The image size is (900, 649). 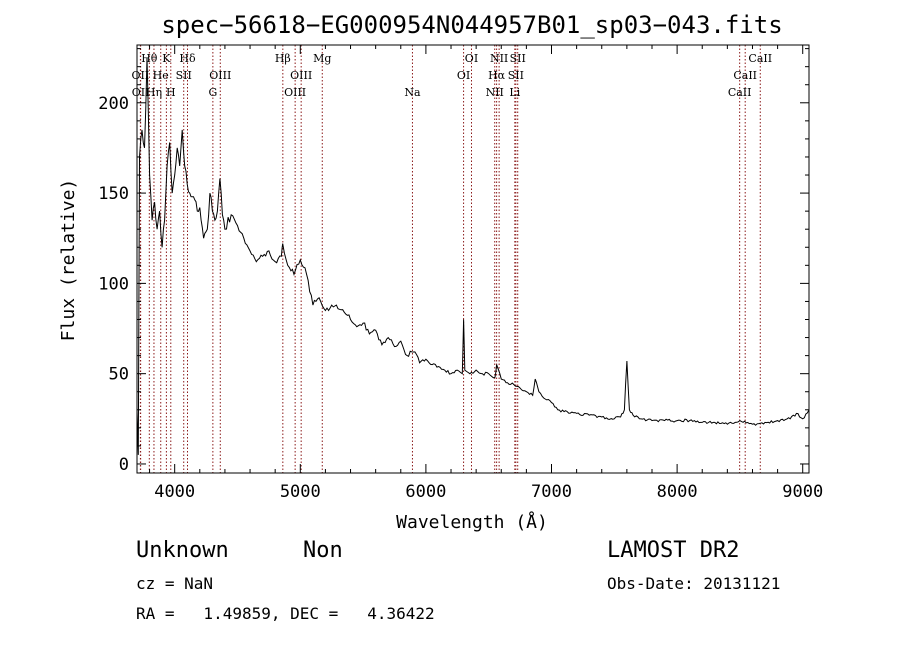 I want to click on line-label: He, so click(x=161, y=75).